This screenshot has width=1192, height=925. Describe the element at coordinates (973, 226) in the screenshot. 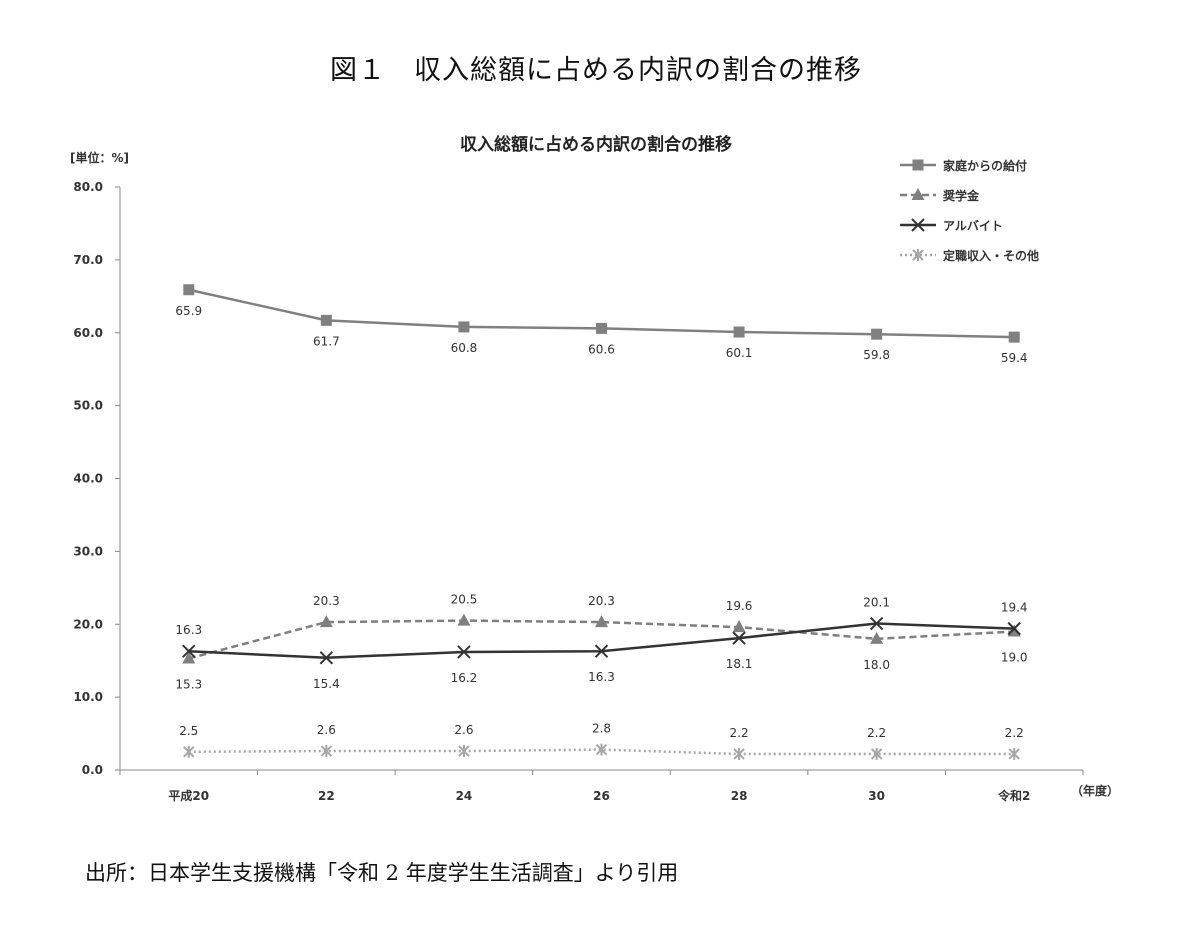

I see `legend-label: アルバイト` at that location.